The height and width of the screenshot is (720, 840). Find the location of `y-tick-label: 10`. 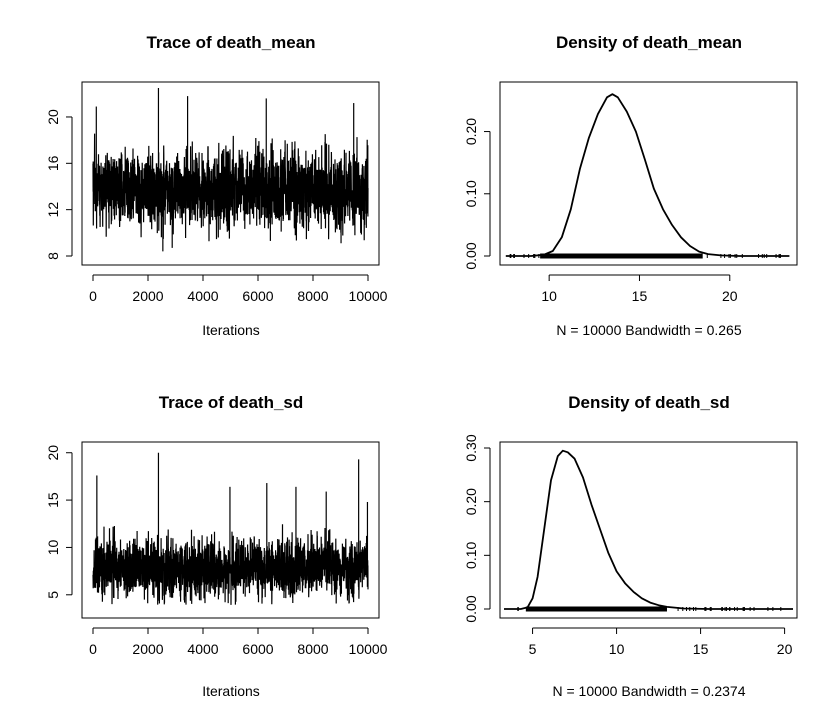

y-tick-label: 10 is located at coordinates (53, 547).